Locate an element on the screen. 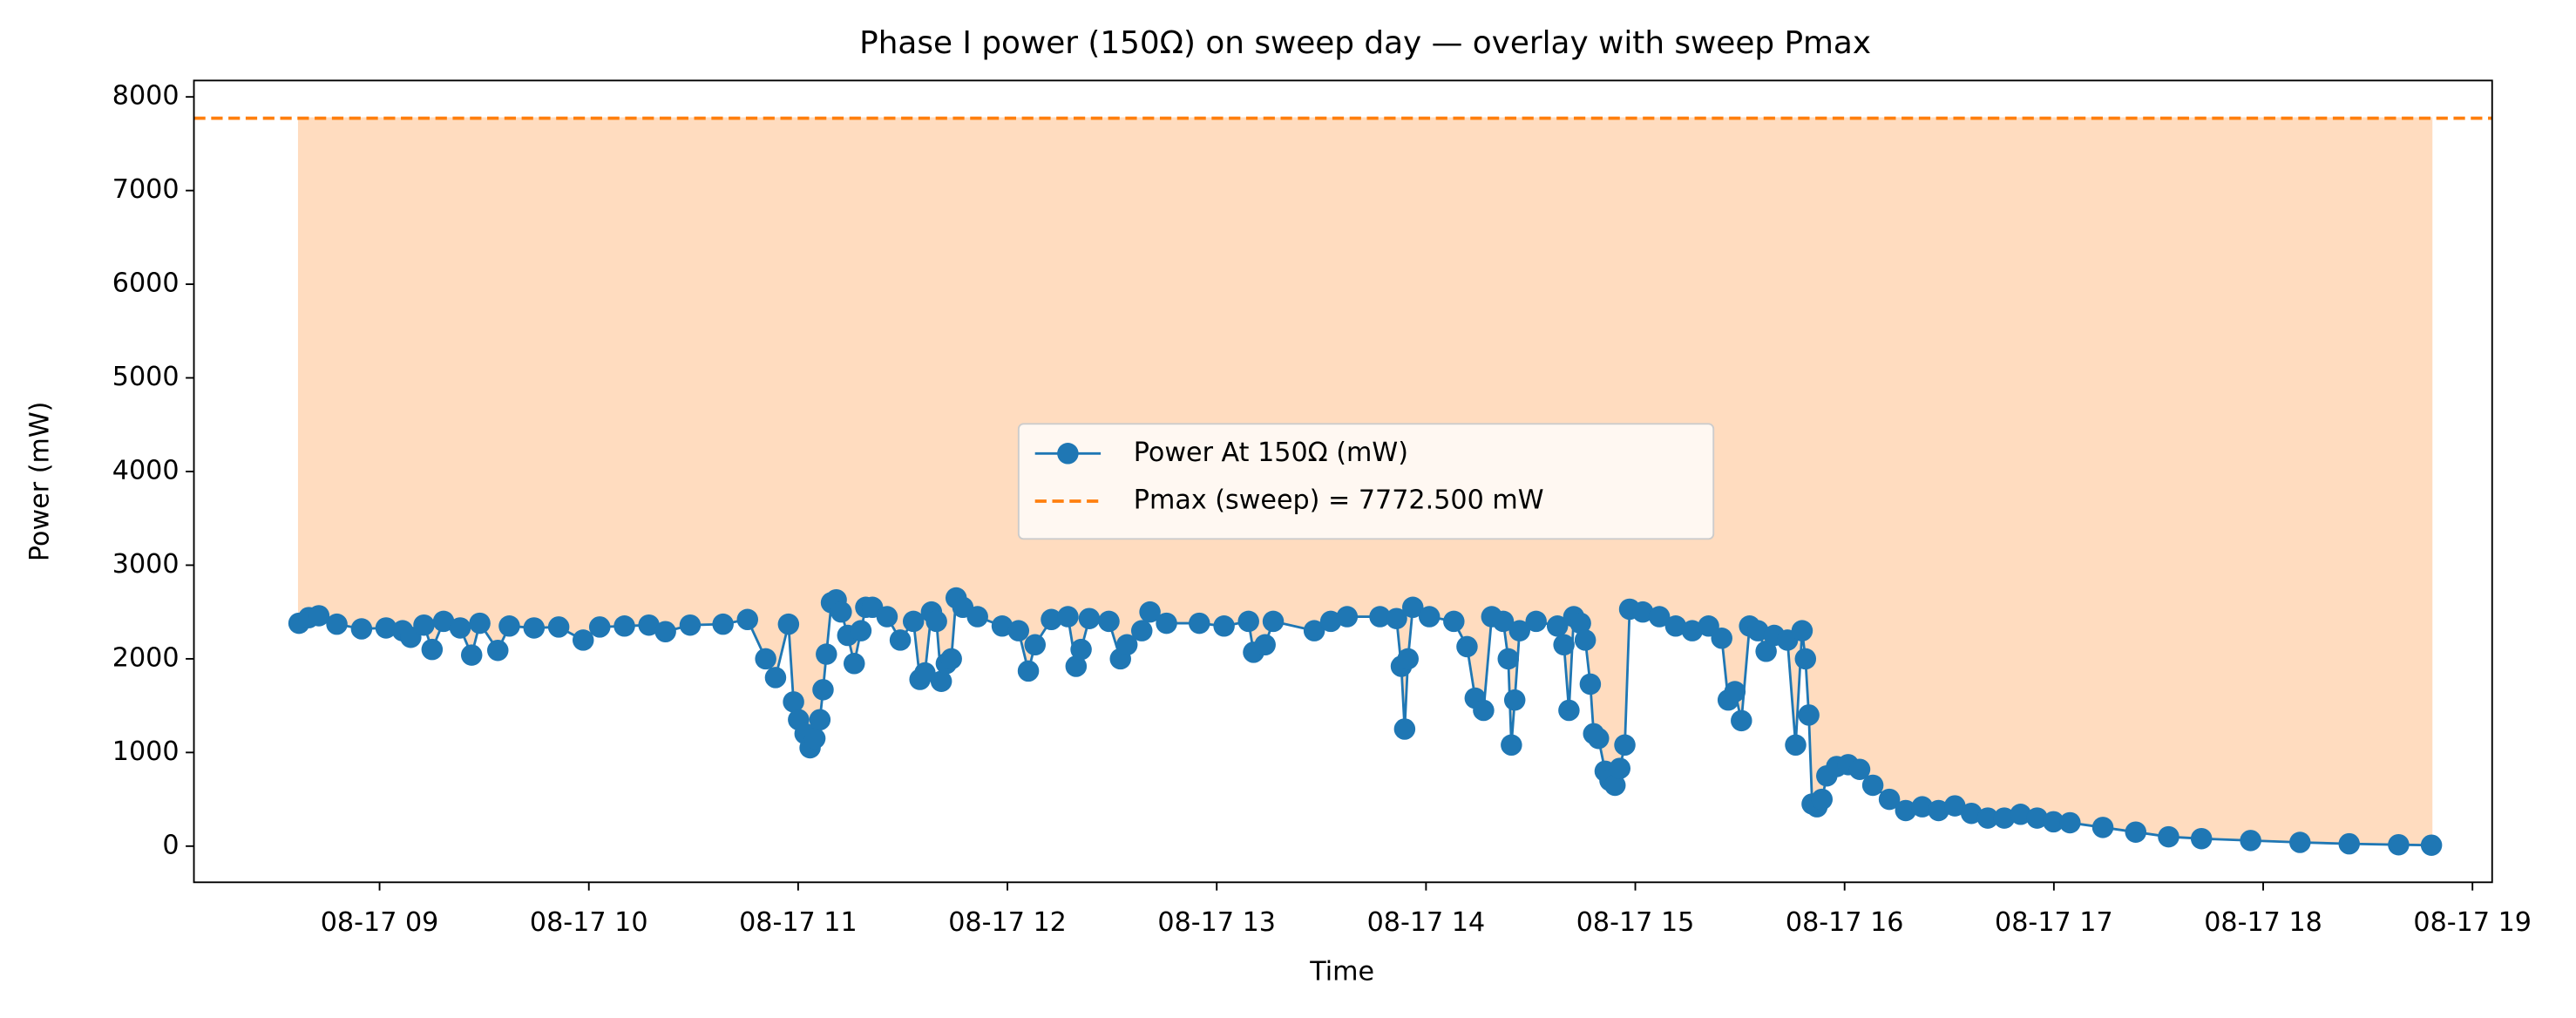  y-tick-label: 5000 is located at coordinates (146, 377).